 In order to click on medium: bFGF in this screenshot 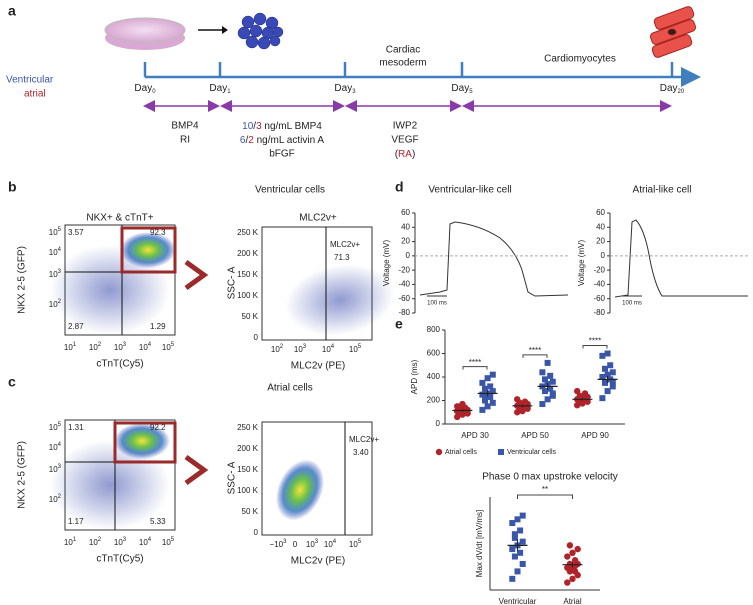, I will do `click(282, 154)`.